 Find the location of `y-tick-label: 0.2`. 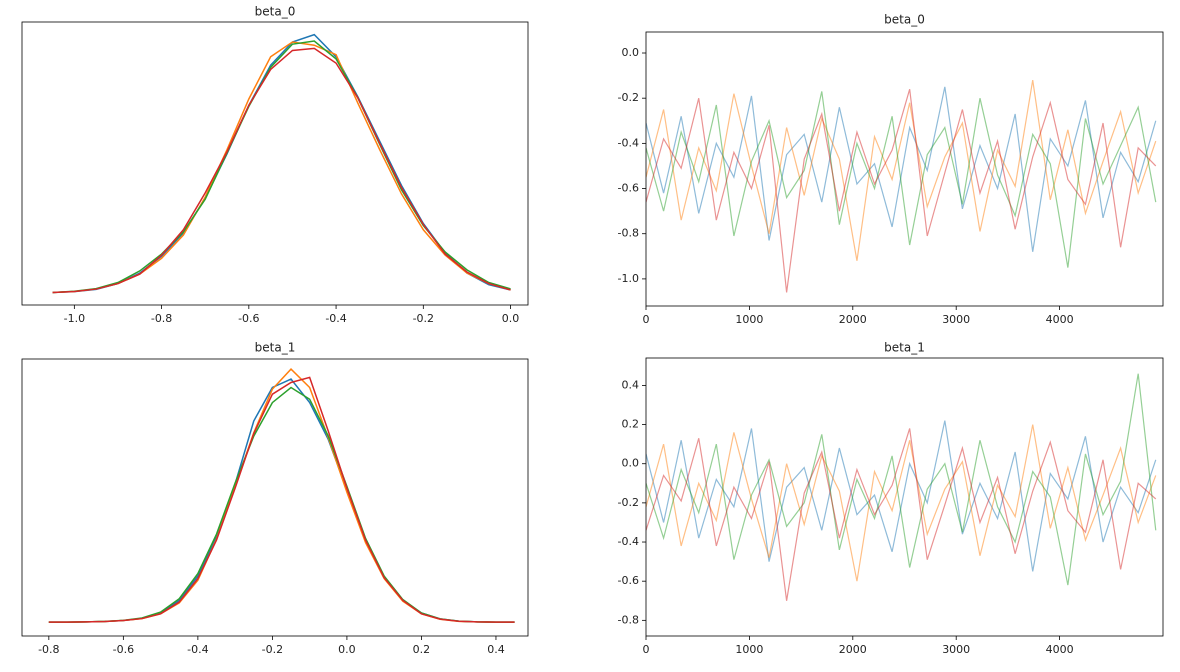

y-tick-label: 0.2 is located at coordinates (631, 424).